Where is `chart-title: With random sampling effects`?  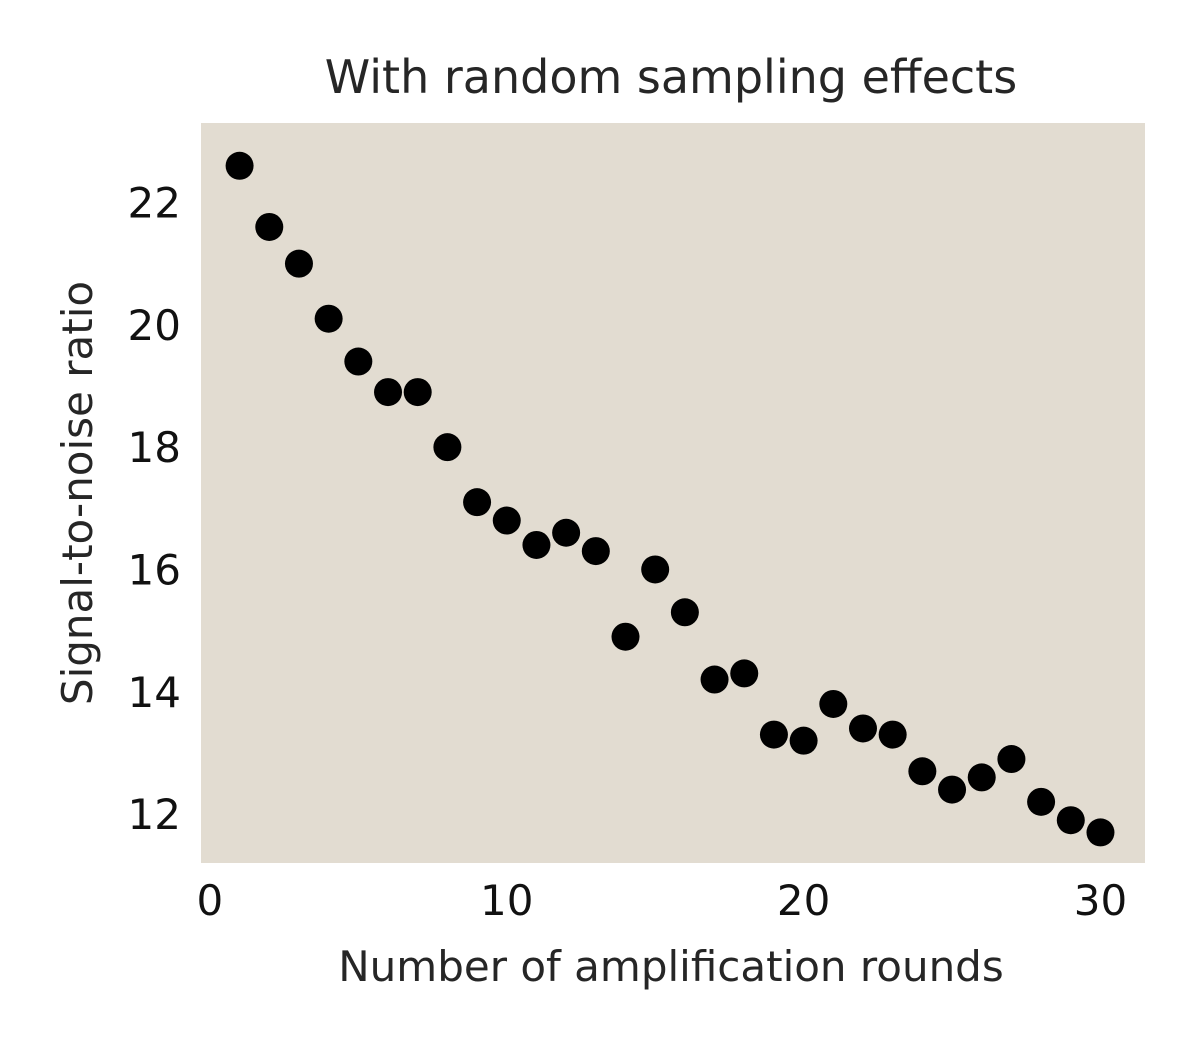 chart-title: With random sampling effects is located at coordinates (671, 77).